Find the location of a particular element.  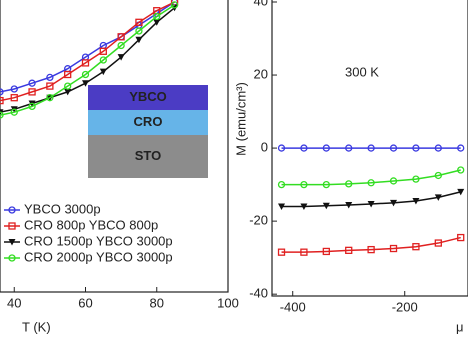

y-tick-label: 40 is located at coordinates (261, 4).